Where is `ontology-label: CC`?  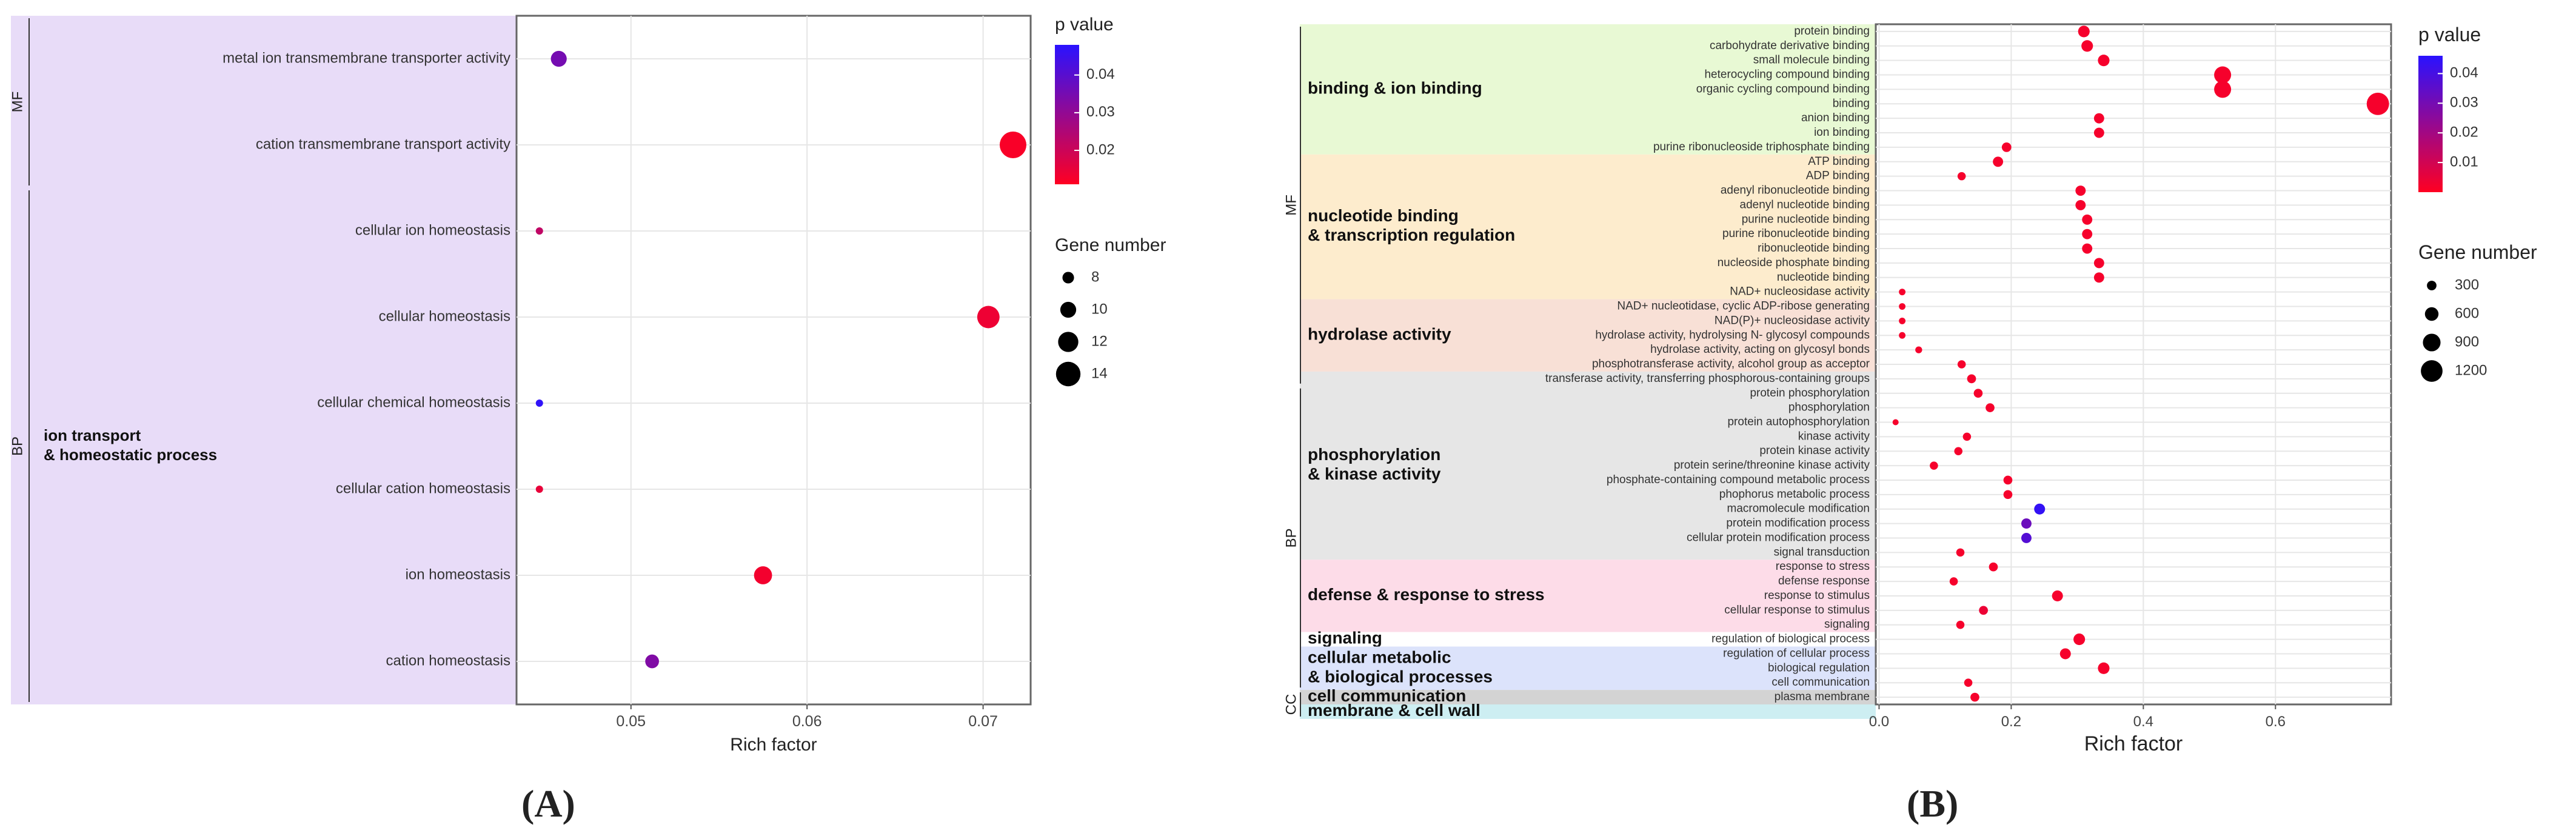
ontology-label: CC is located at coordinates (1291, 704).